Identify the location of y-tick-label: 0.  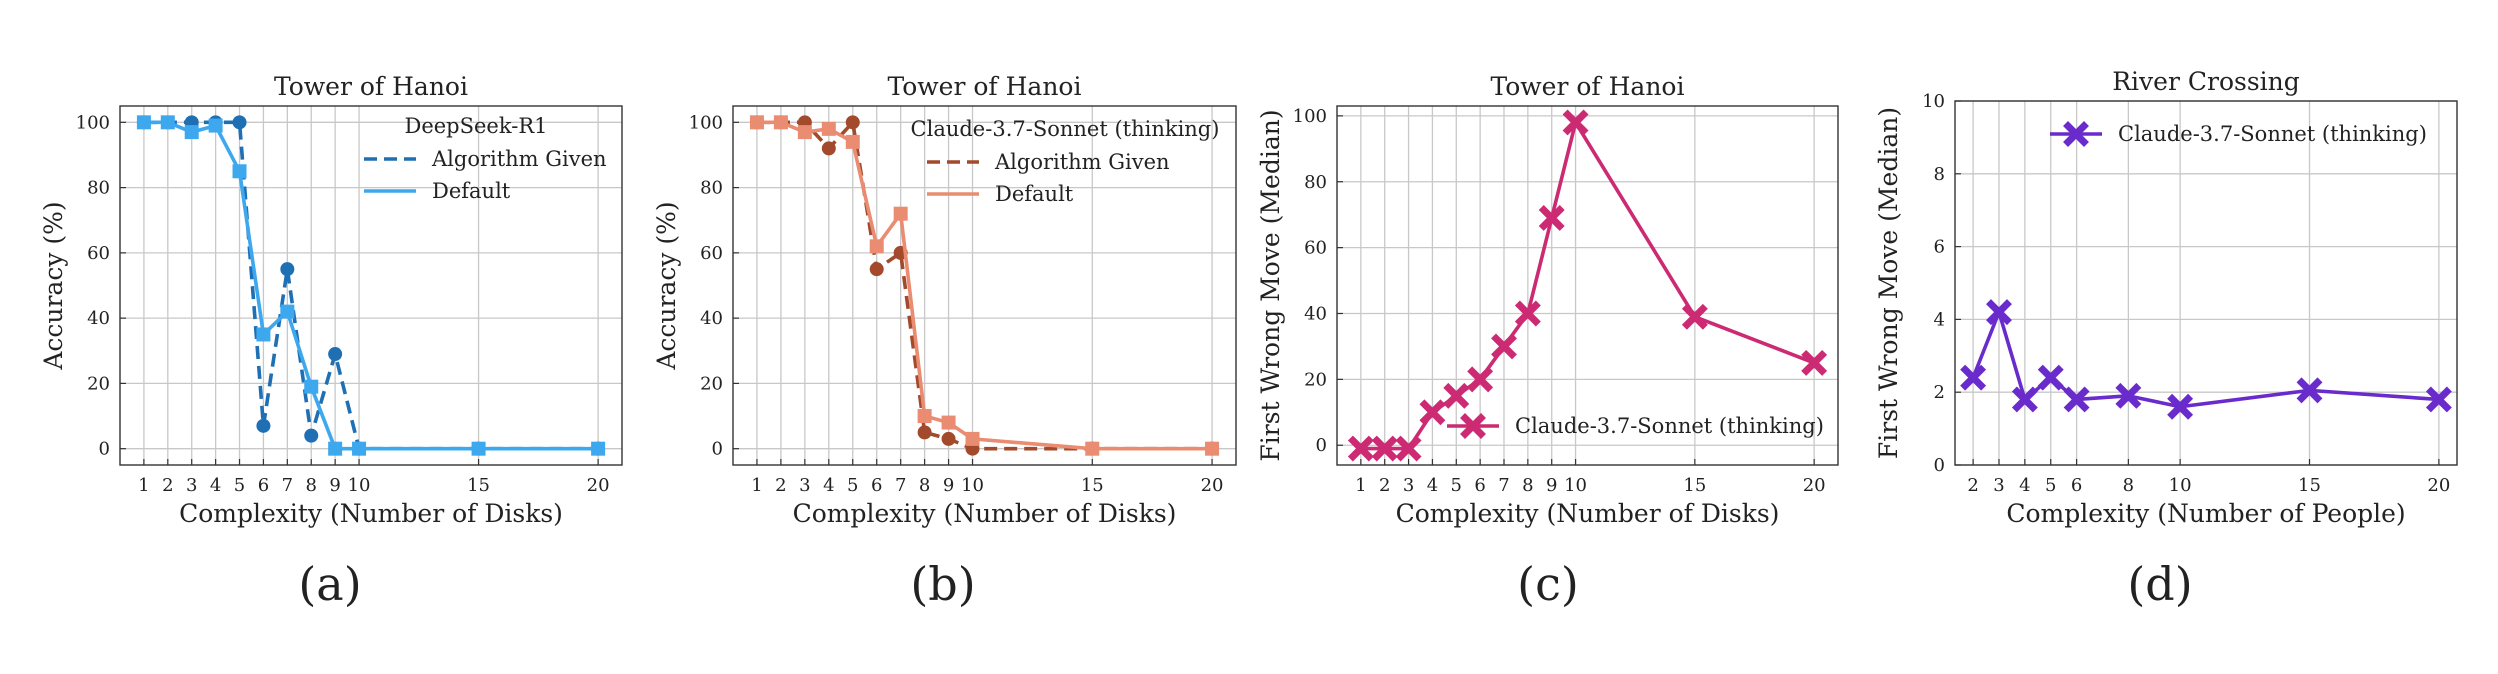
(1321, 445).